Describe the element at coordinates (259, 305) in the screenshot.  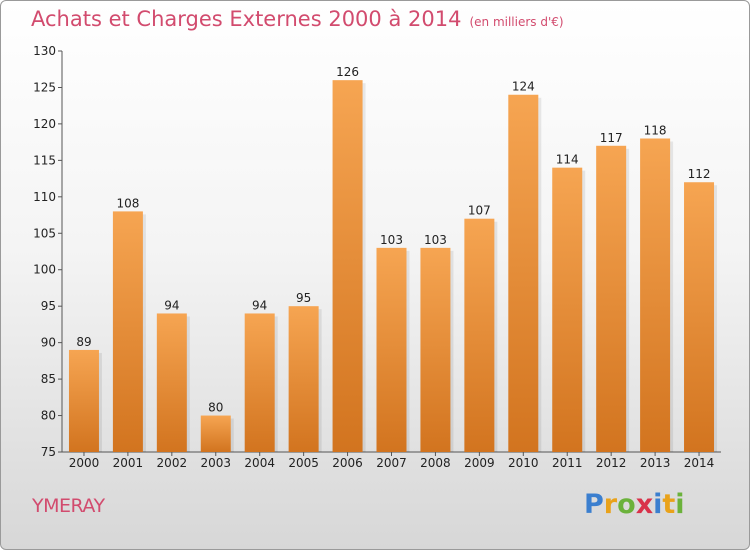
I see `value-label-2004: 94` at that location.